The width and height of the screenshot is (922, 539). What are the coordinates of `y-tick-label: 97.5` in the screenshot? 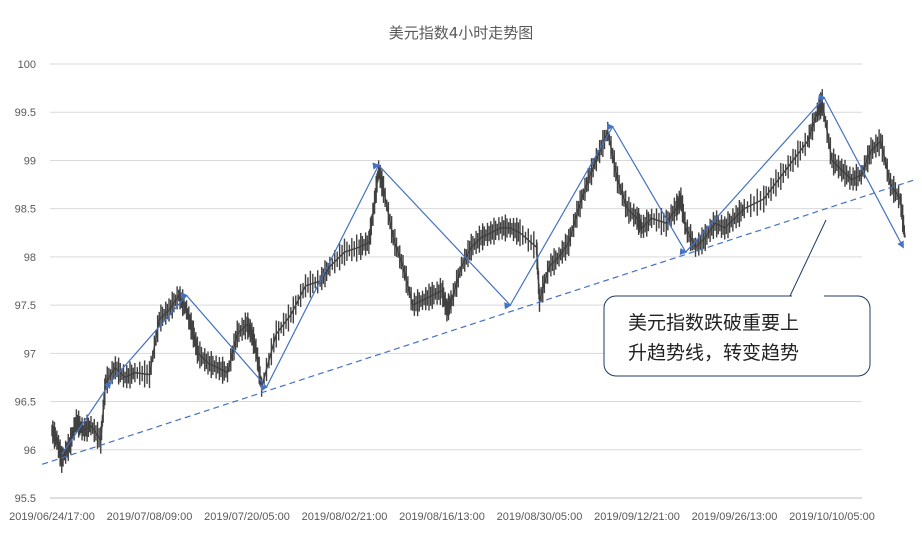 It's located at (25, 306).